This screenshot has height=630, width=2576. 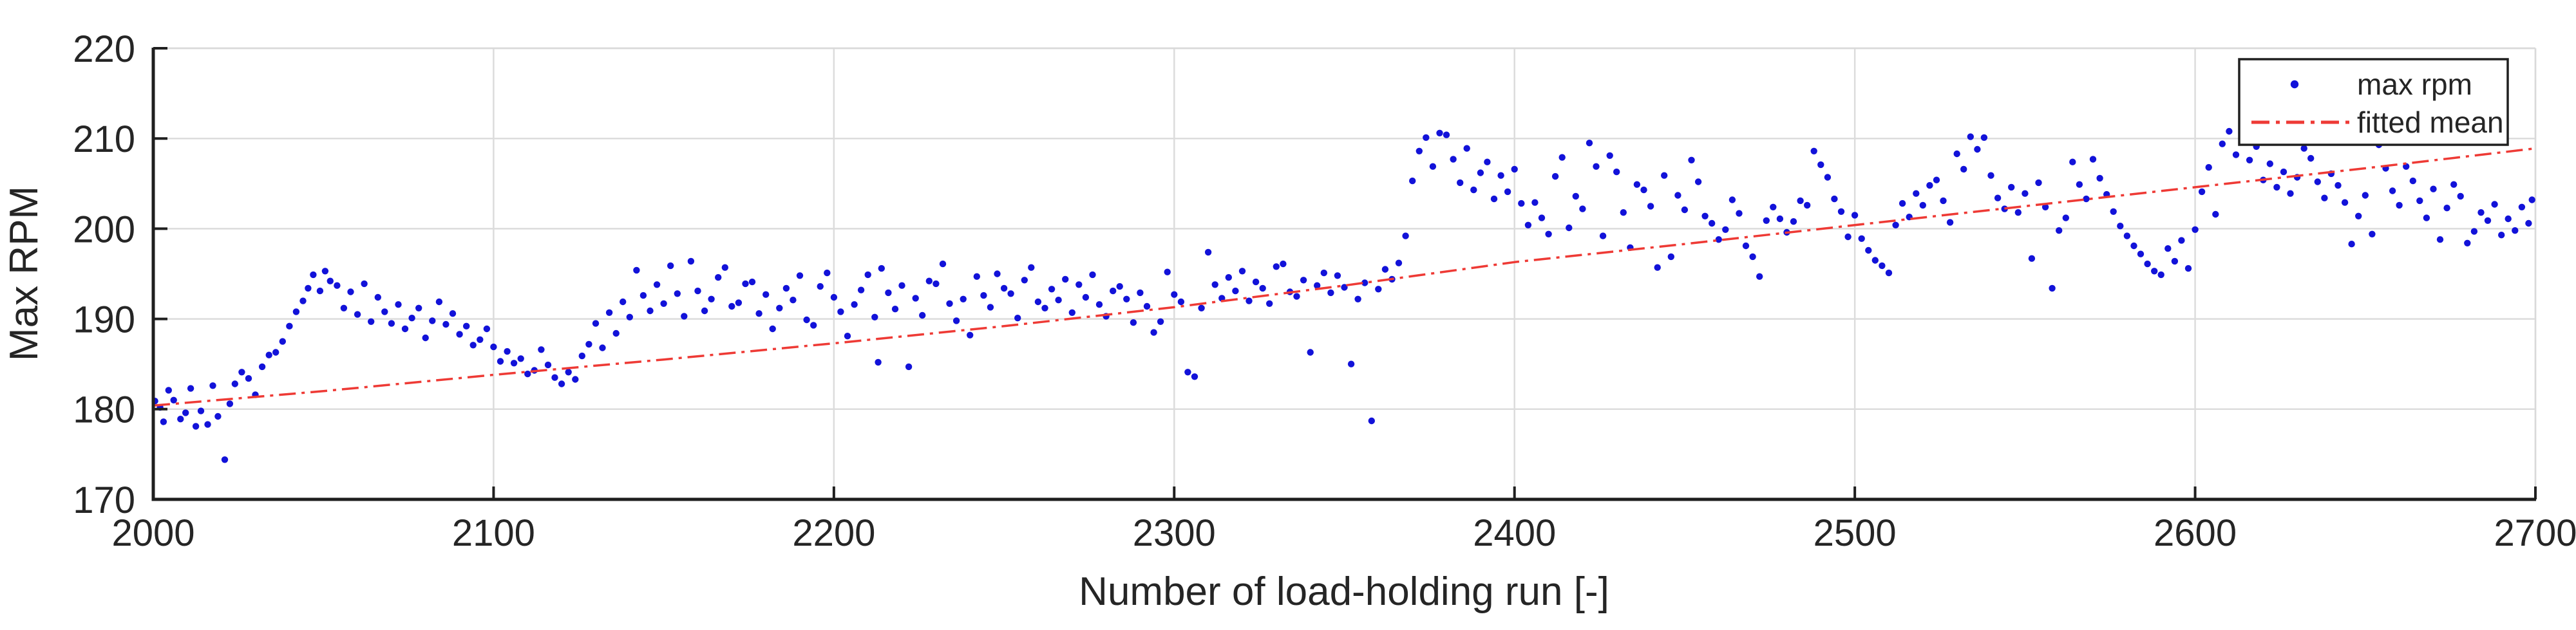 I want to click on y-tick-label: 200, so click(x=104, y=229).